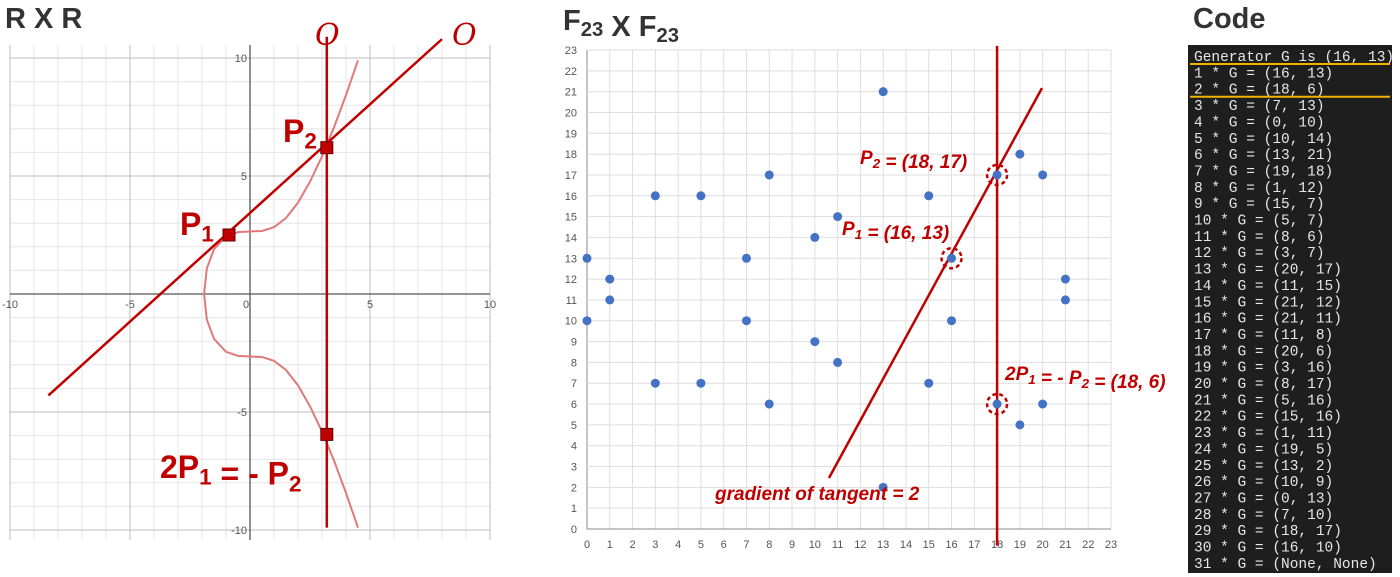 Image resolution: width=1400 pixels, height=577 pixels. I want to click on y-tick-label: 19, so click(571, 134).